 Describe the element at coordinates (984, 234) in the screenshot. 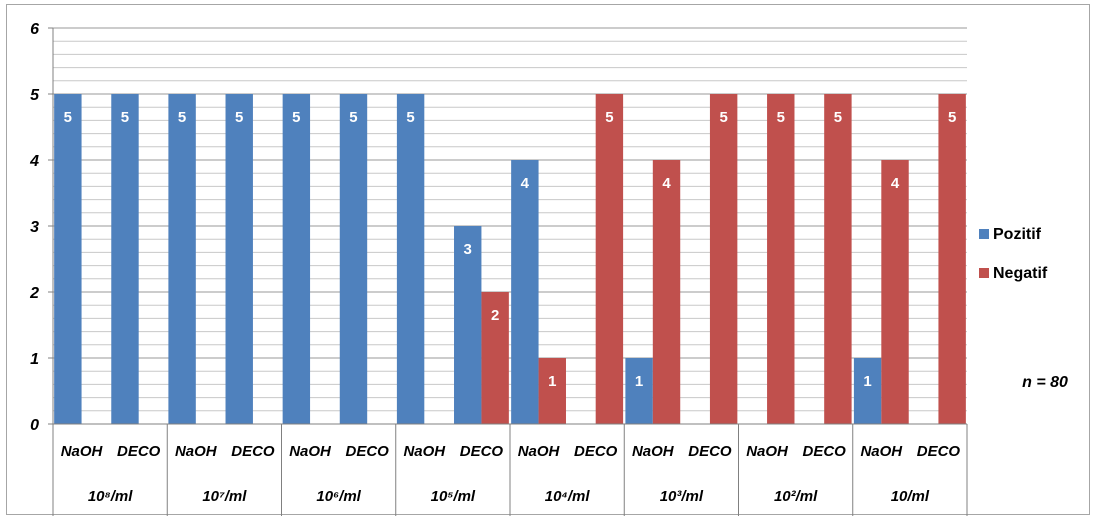

I see `legend-swatch-pozitif` at that location.